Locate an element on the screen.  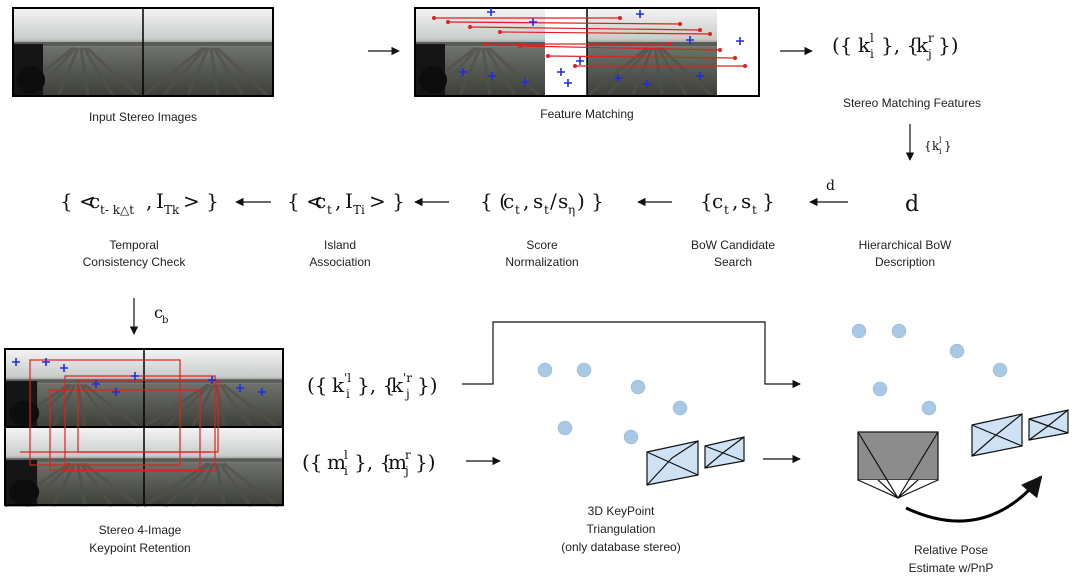
island-expr: { < c t , I Ti > } is located at coordinates (346, 203).